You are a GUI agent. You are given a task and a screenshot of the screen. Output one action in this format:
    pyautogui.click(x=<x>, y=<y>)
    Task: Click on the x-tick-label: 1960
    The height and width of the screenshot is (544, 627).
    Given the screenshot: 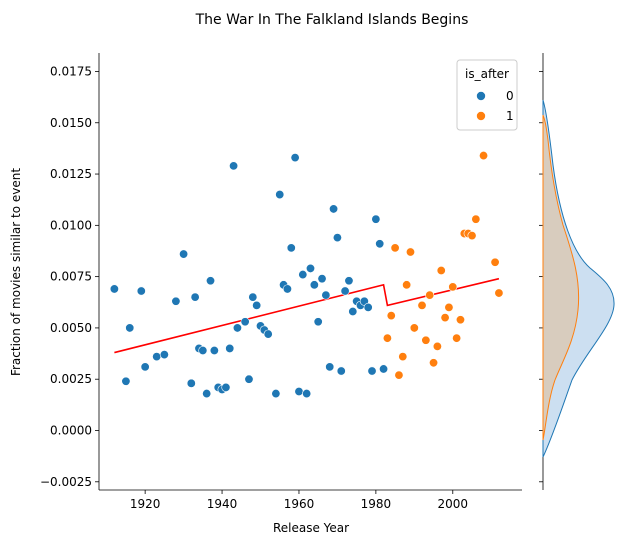 What is the action you would take?
    pyautogui.click(x=299, y=504)
    